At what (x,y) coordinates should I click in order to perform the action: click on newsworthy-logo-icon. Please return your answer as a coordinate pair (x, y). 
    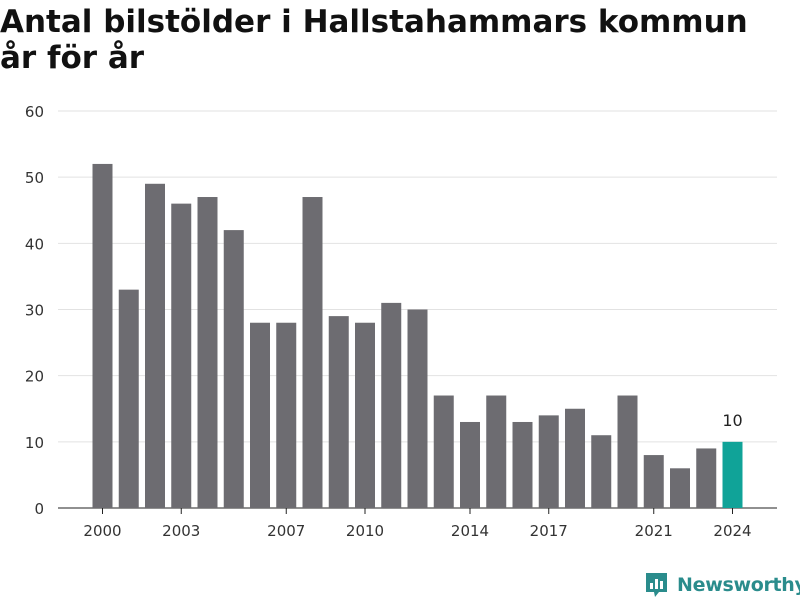
    Looking at the image, I should click on (656, 585).